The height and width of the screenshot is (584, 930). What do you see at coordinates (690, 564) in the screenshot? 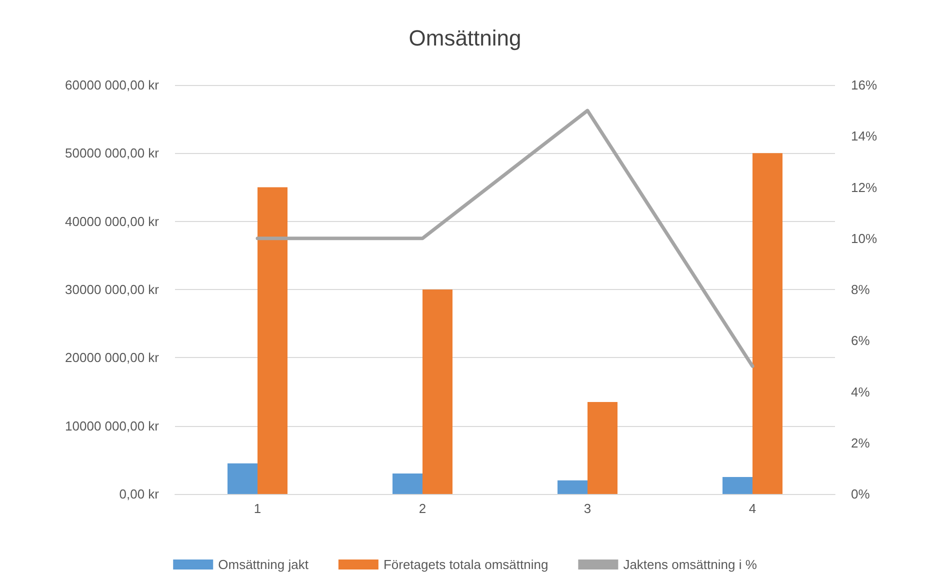
I see `legend-label: Jaktens omsättning i %` at bounding box center [690, 564].